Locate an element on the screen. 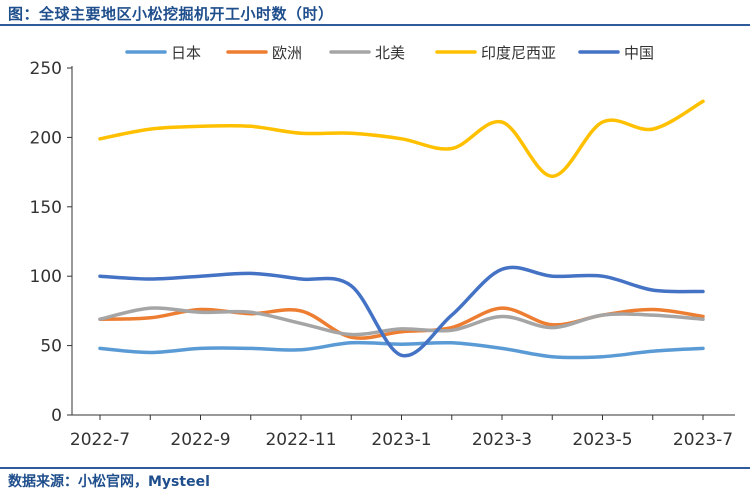 The width and height of the screenshot is (750, 495). legend-item-japan: 日本 is located at coordinates (163, 53).